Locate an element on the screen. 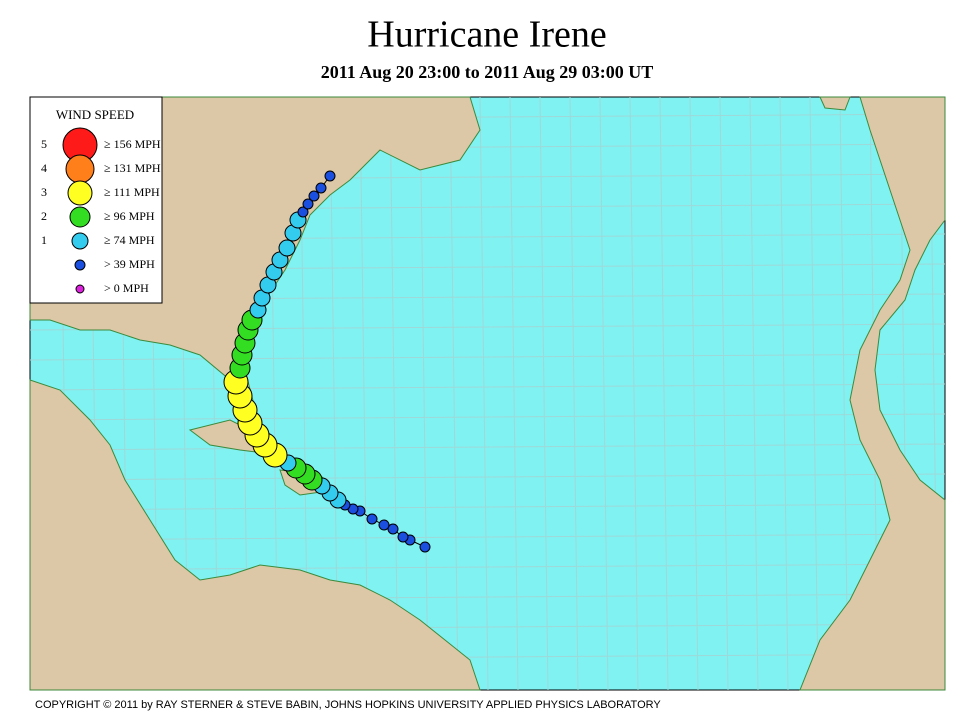 The image size is (975, 720). legend-title: WIND SPEED is located at coordinates (95, 114).